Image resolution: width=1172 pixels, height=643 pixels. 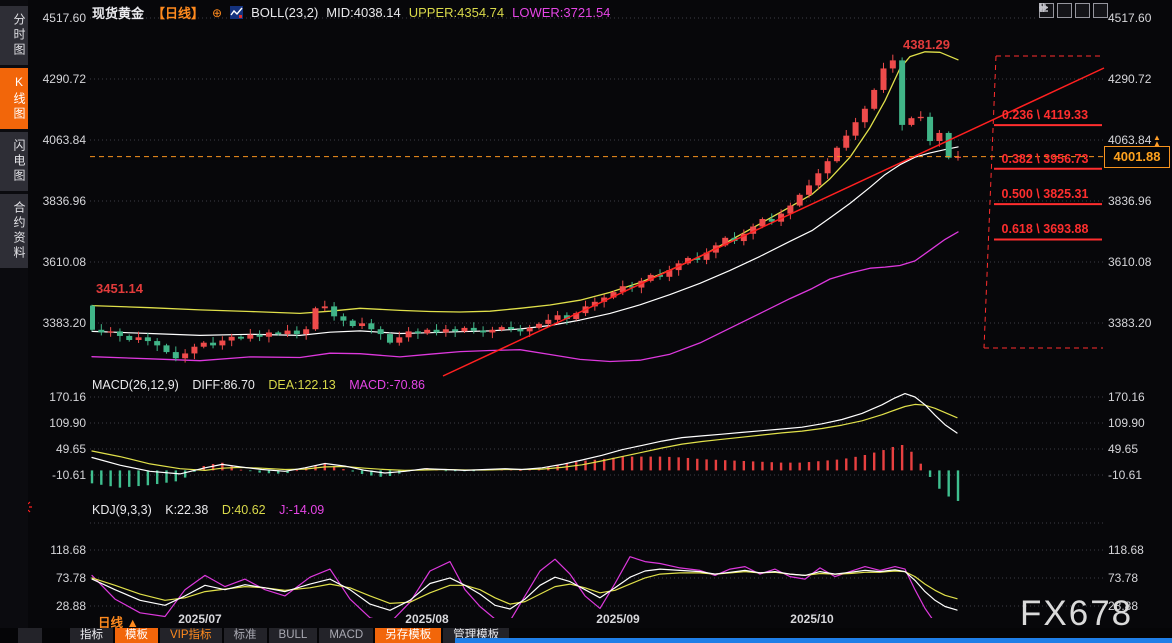 I want to click on watermark: FX678, so click(x=1077, y=613).